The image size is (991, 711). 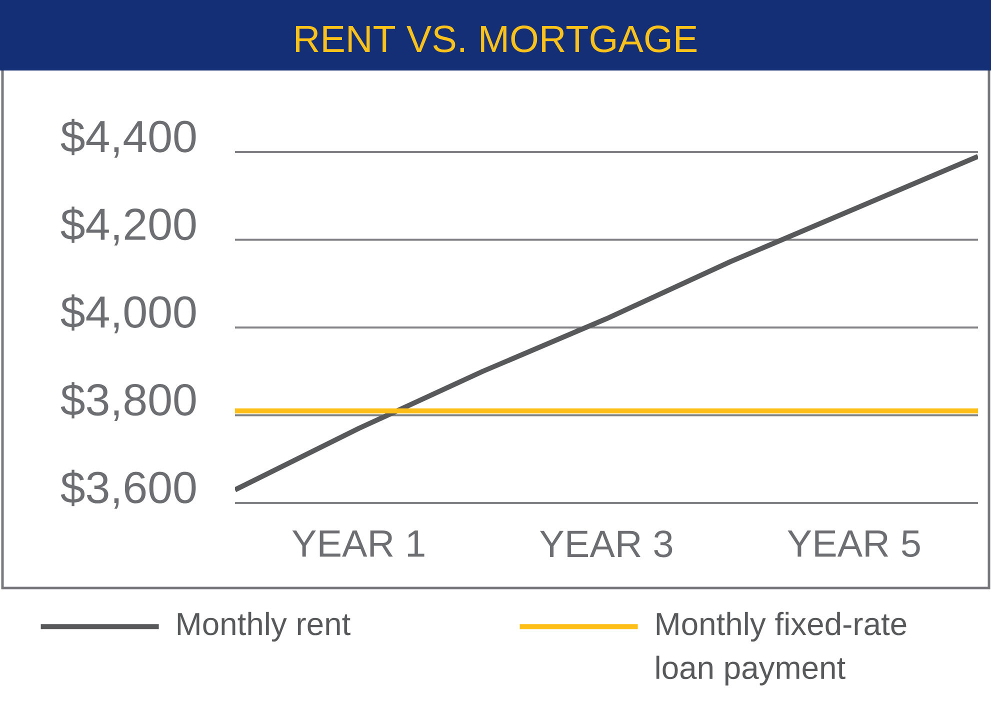 I want to click on y-tick-label: $3,600, so click(x=128, y=489).